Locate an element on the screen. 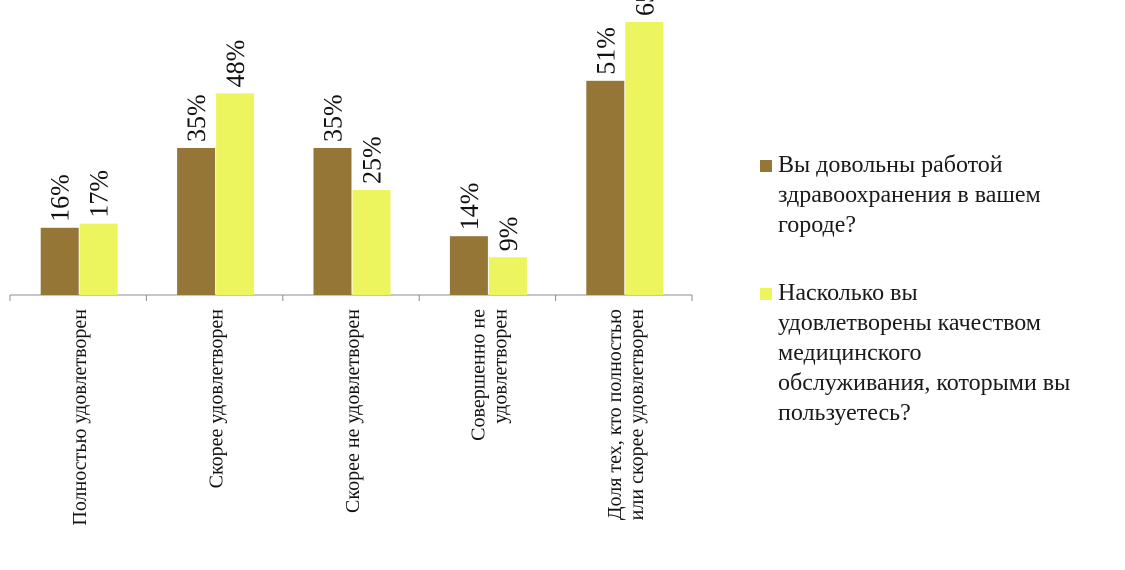 This screenshot has width=1125, height=570. data-label: 51% is located at coordinates (605, 51).